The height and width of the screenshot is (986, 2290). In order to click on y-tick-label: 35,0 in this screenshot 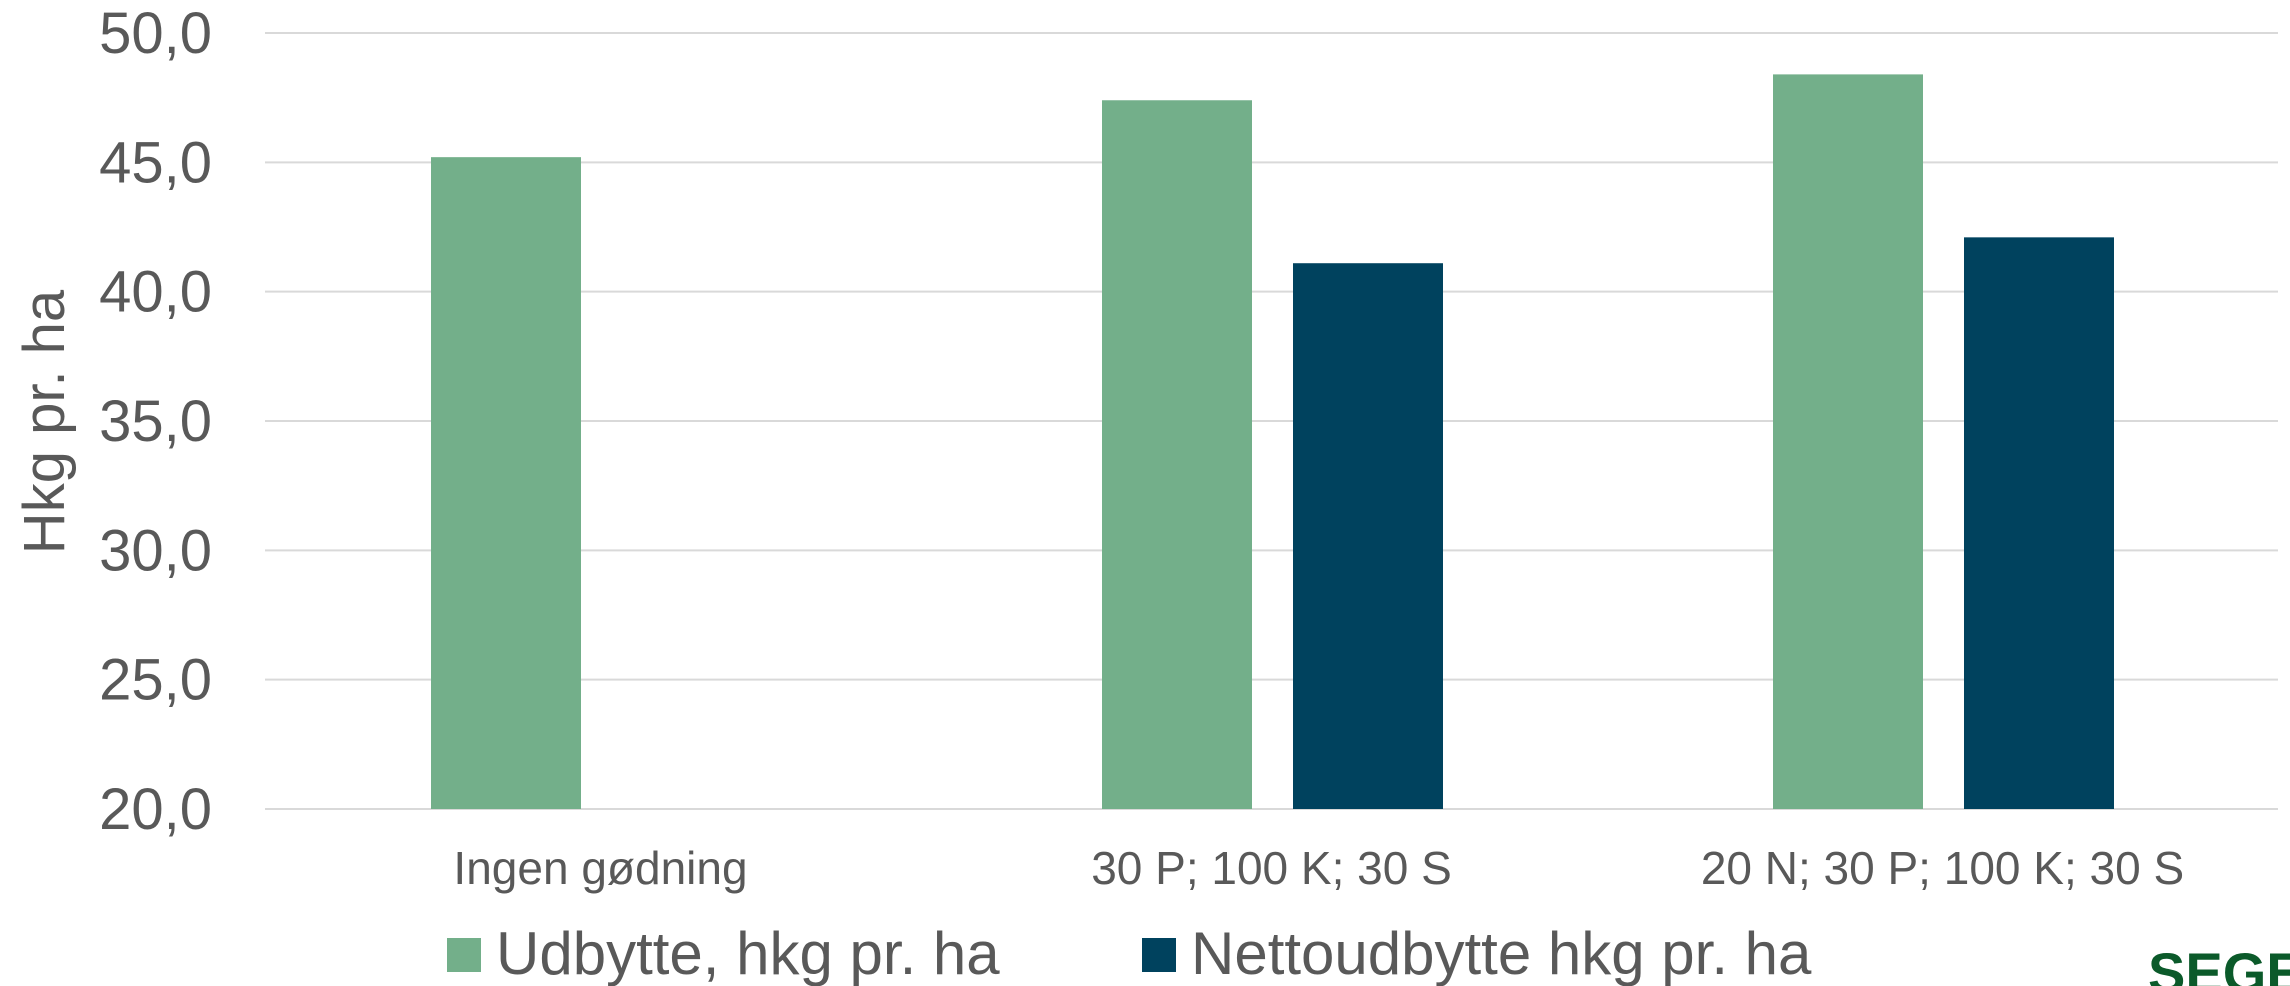, I will do `click(155, 421)`.